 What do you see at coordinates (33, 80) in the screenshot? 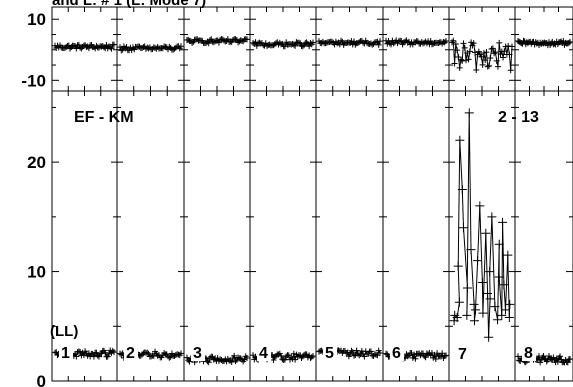
I see `y-tick-label: -10` at bounding box center [33, 80].